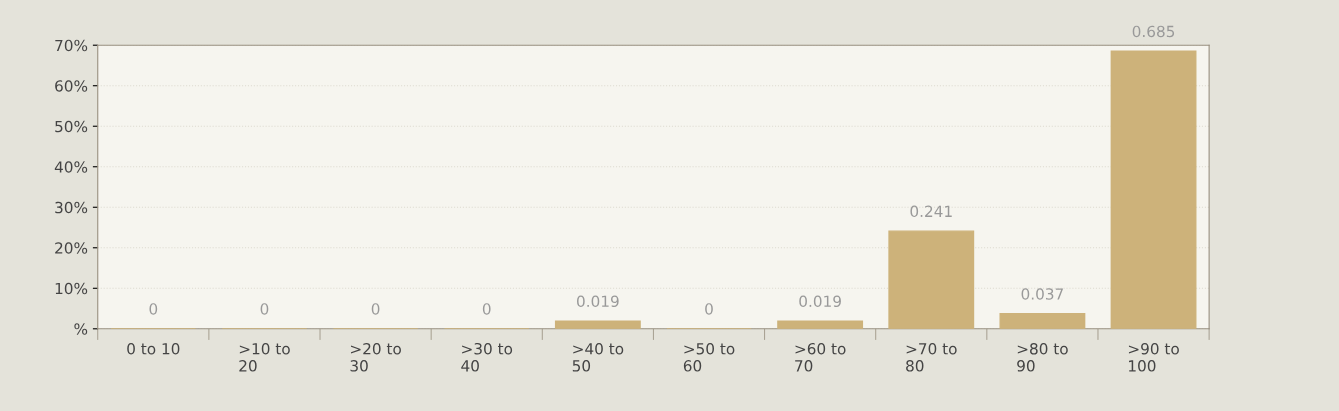 The height and width of the screenshot is (411, 1339). I want to click on data-label: 0.685, so click(1153, 31).